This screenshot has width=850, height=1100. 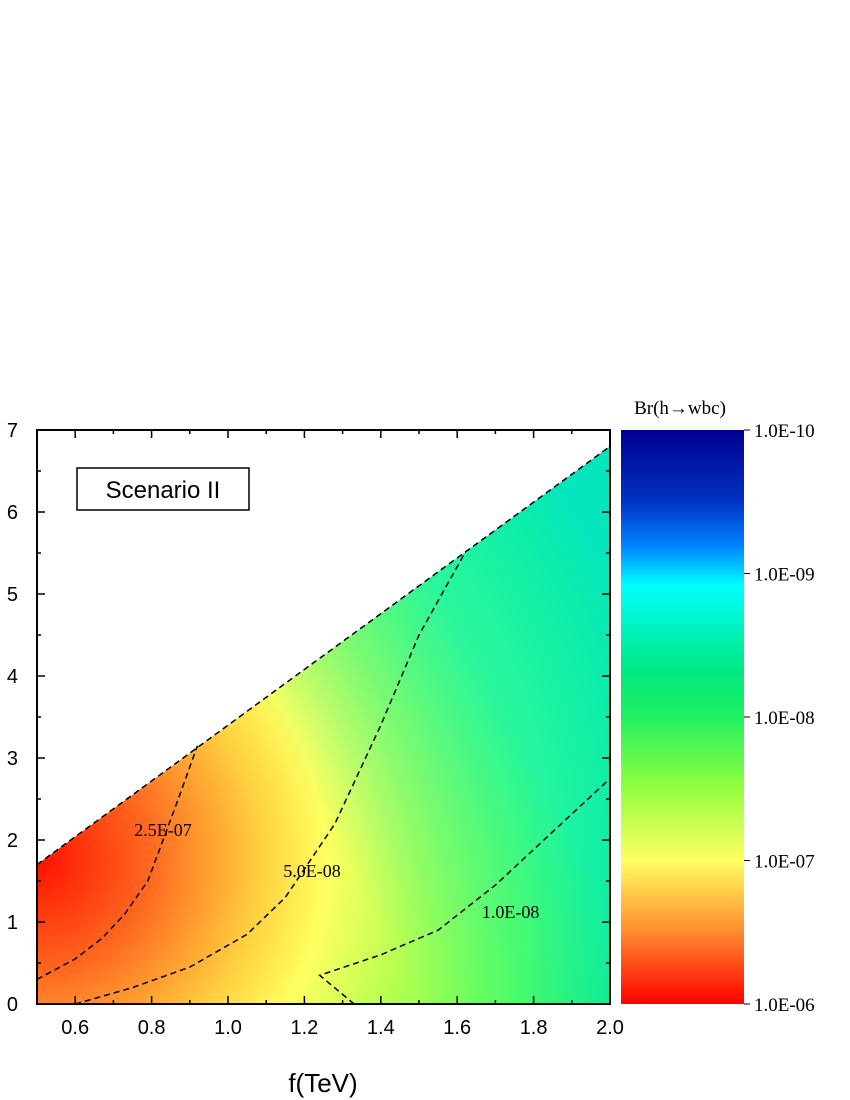 I want to click on colorbar-tick-label: 1.0E-06, so click(x=784, y=1005).